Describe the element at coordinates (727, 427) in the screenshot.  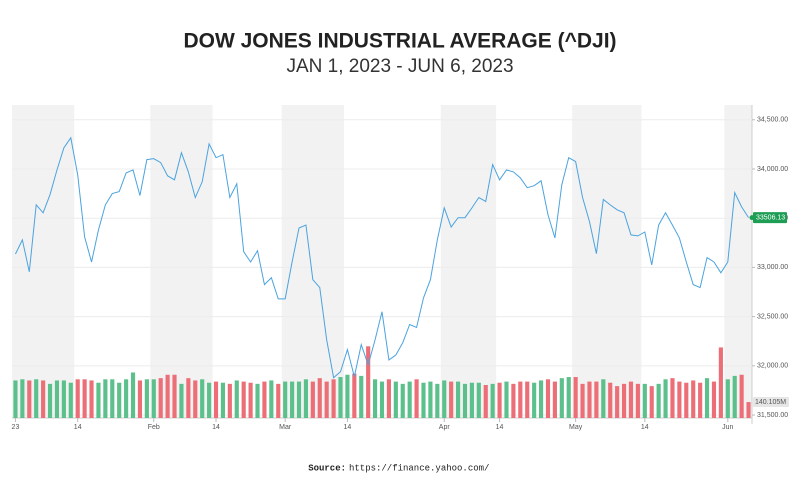
I see `x-tick-label: Jun` at that location.